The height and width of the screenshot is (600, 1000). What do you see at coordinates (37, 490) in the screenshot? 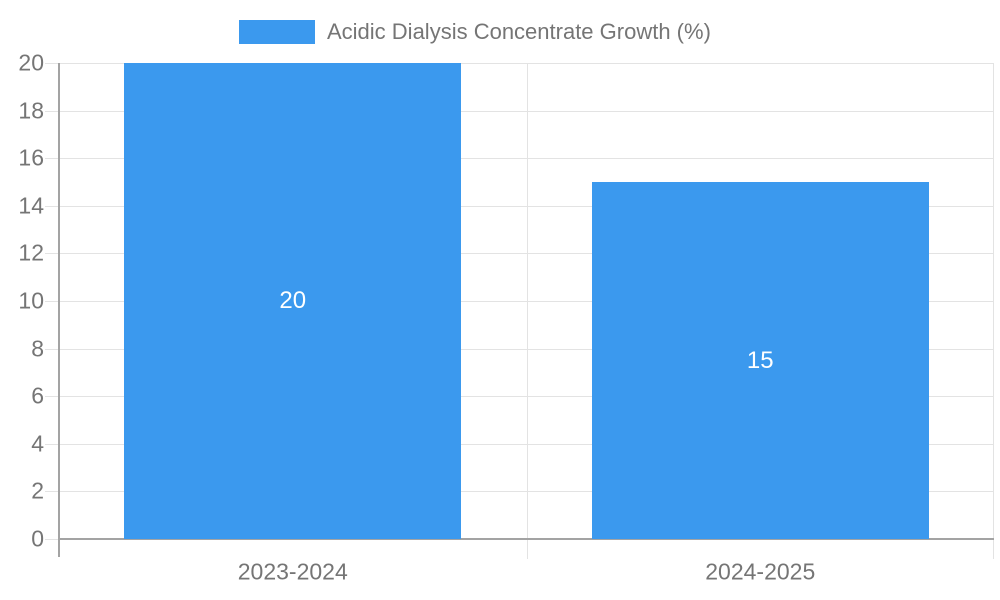
I see `y-tick-label: 2` at bounding box center [37, 490].